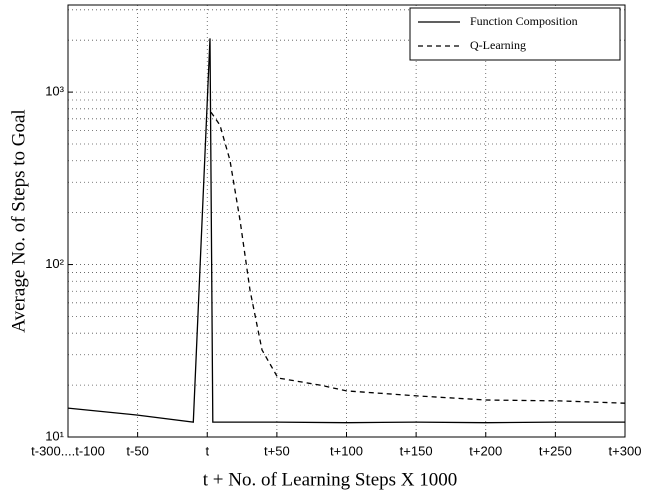 This screenshot has width=651, height=494. Describe the element at coordinates (54, 263) in the screenshot. I see `y-tick-label: 10²` at that location.